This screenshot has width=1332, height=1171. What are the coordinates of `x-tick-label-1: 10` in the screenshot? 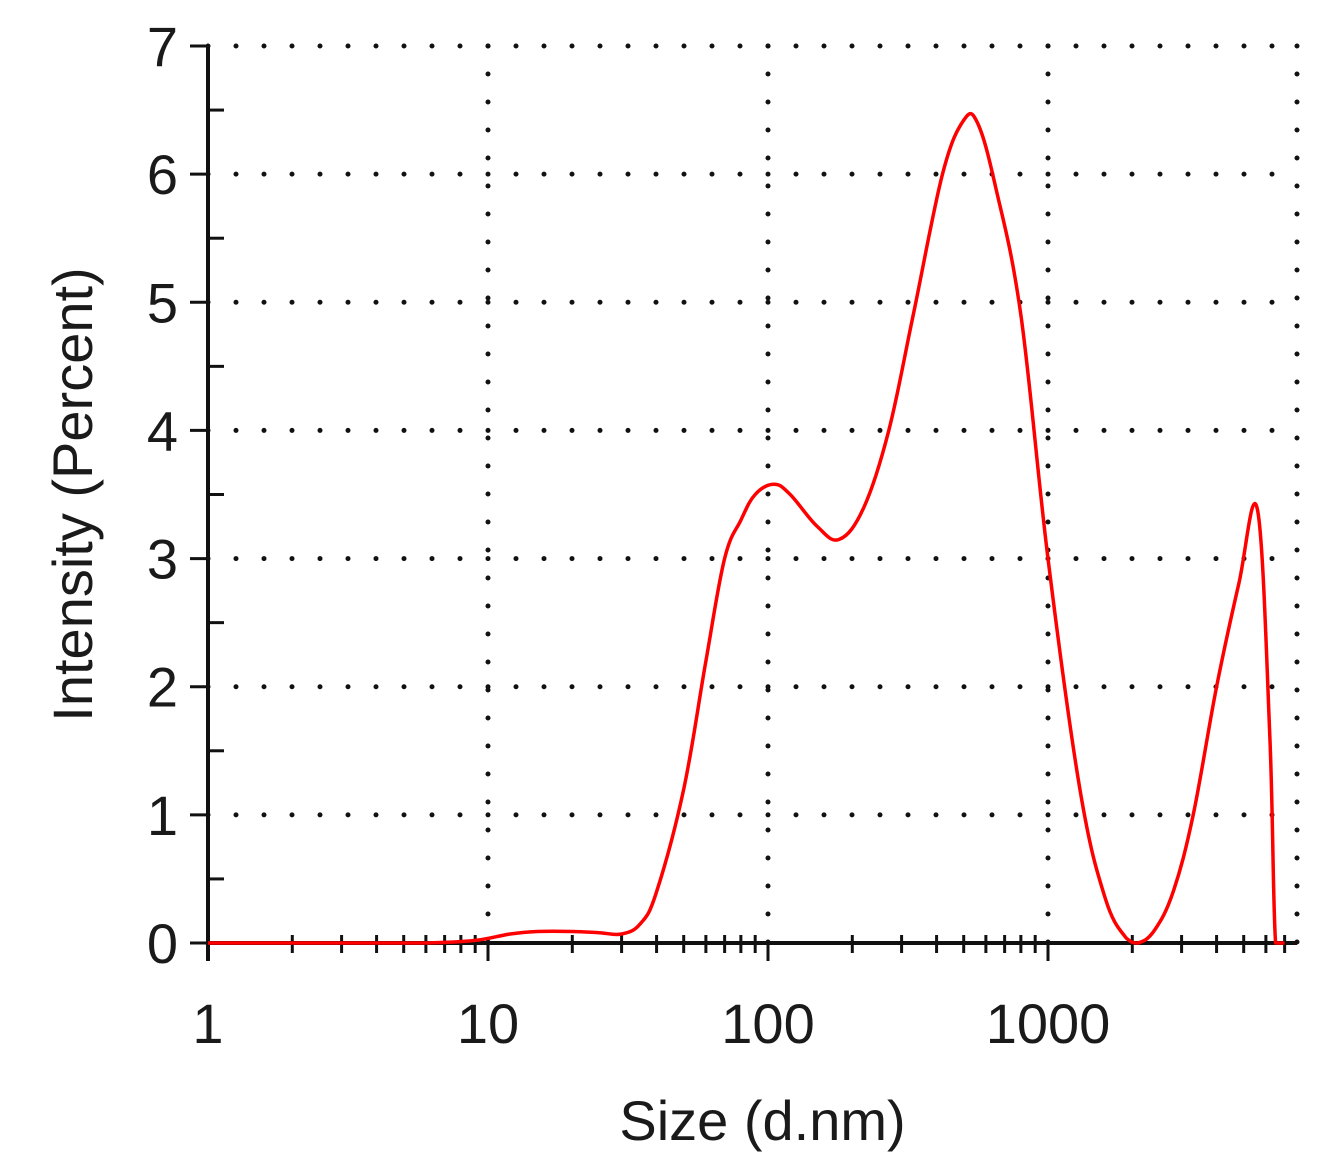 It's located at (488, 1023).